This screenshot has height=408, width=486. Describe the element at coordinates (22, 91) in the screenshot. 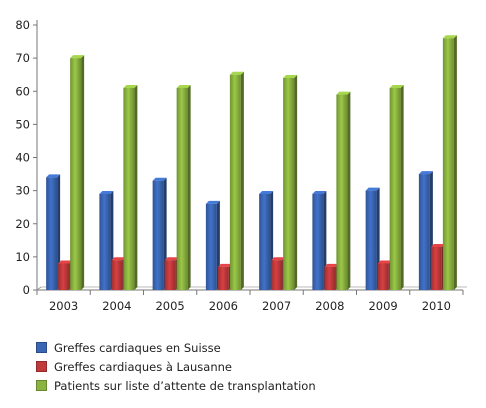

I see `y-tick-label: 60` at that location.